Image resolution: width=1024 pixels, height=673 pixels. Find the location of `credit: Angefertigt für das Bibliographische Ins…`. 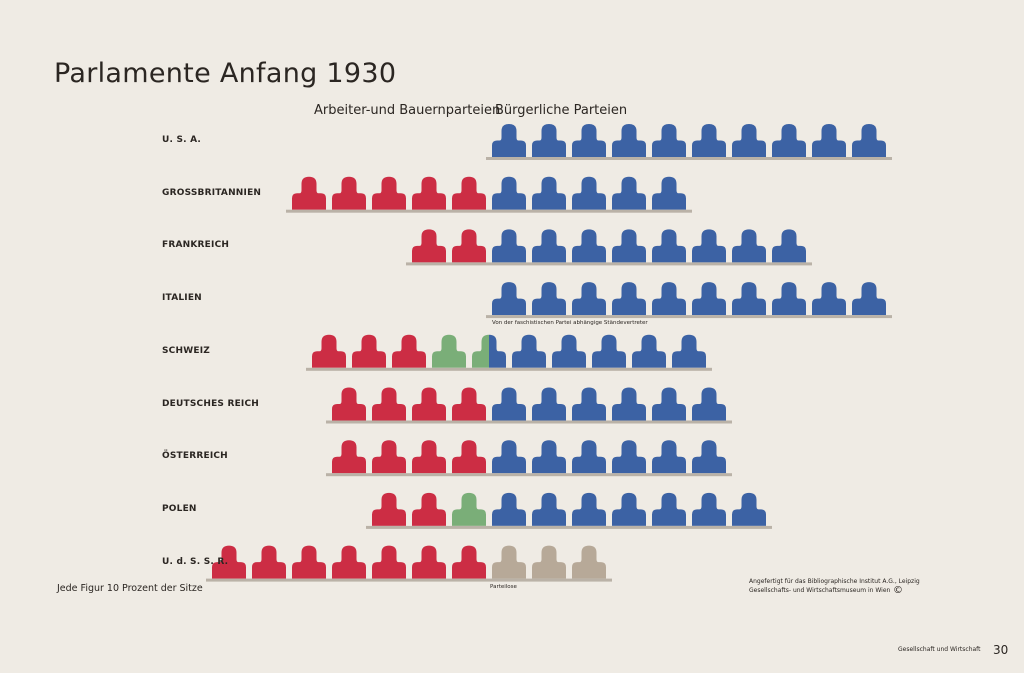

credit: Angefertigt für das Bibliographische Ins… is located at coordinates (834, 586).